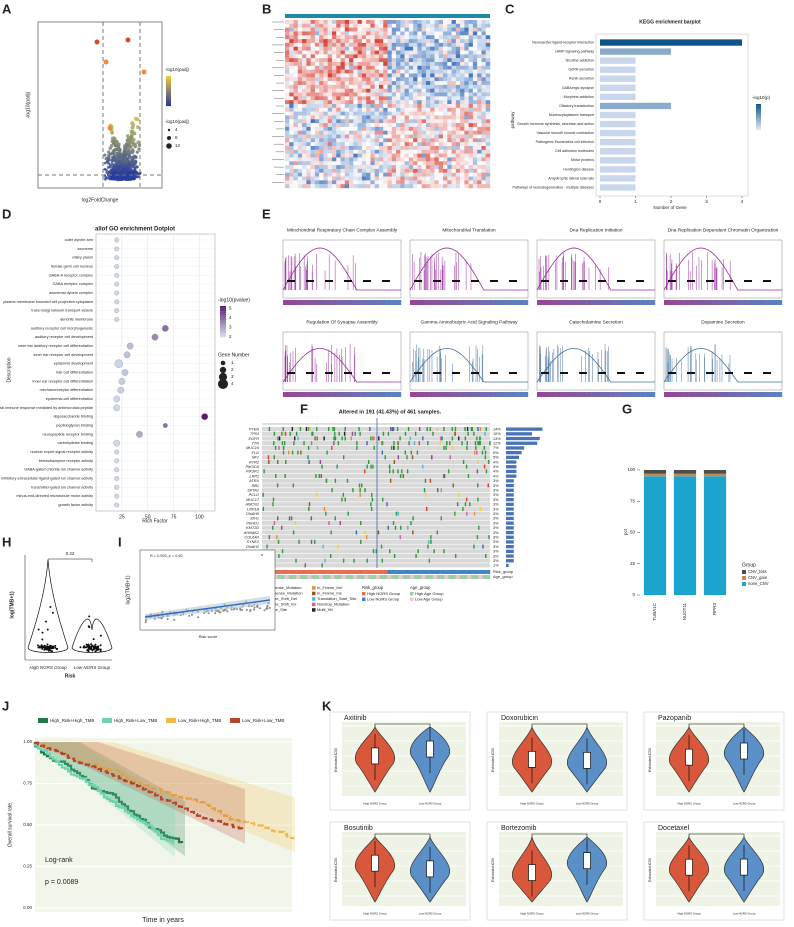  Describe the element at coordinates (689, 914) in the screenshot. I see `x-tick-label: High NGRS Group` at that location.